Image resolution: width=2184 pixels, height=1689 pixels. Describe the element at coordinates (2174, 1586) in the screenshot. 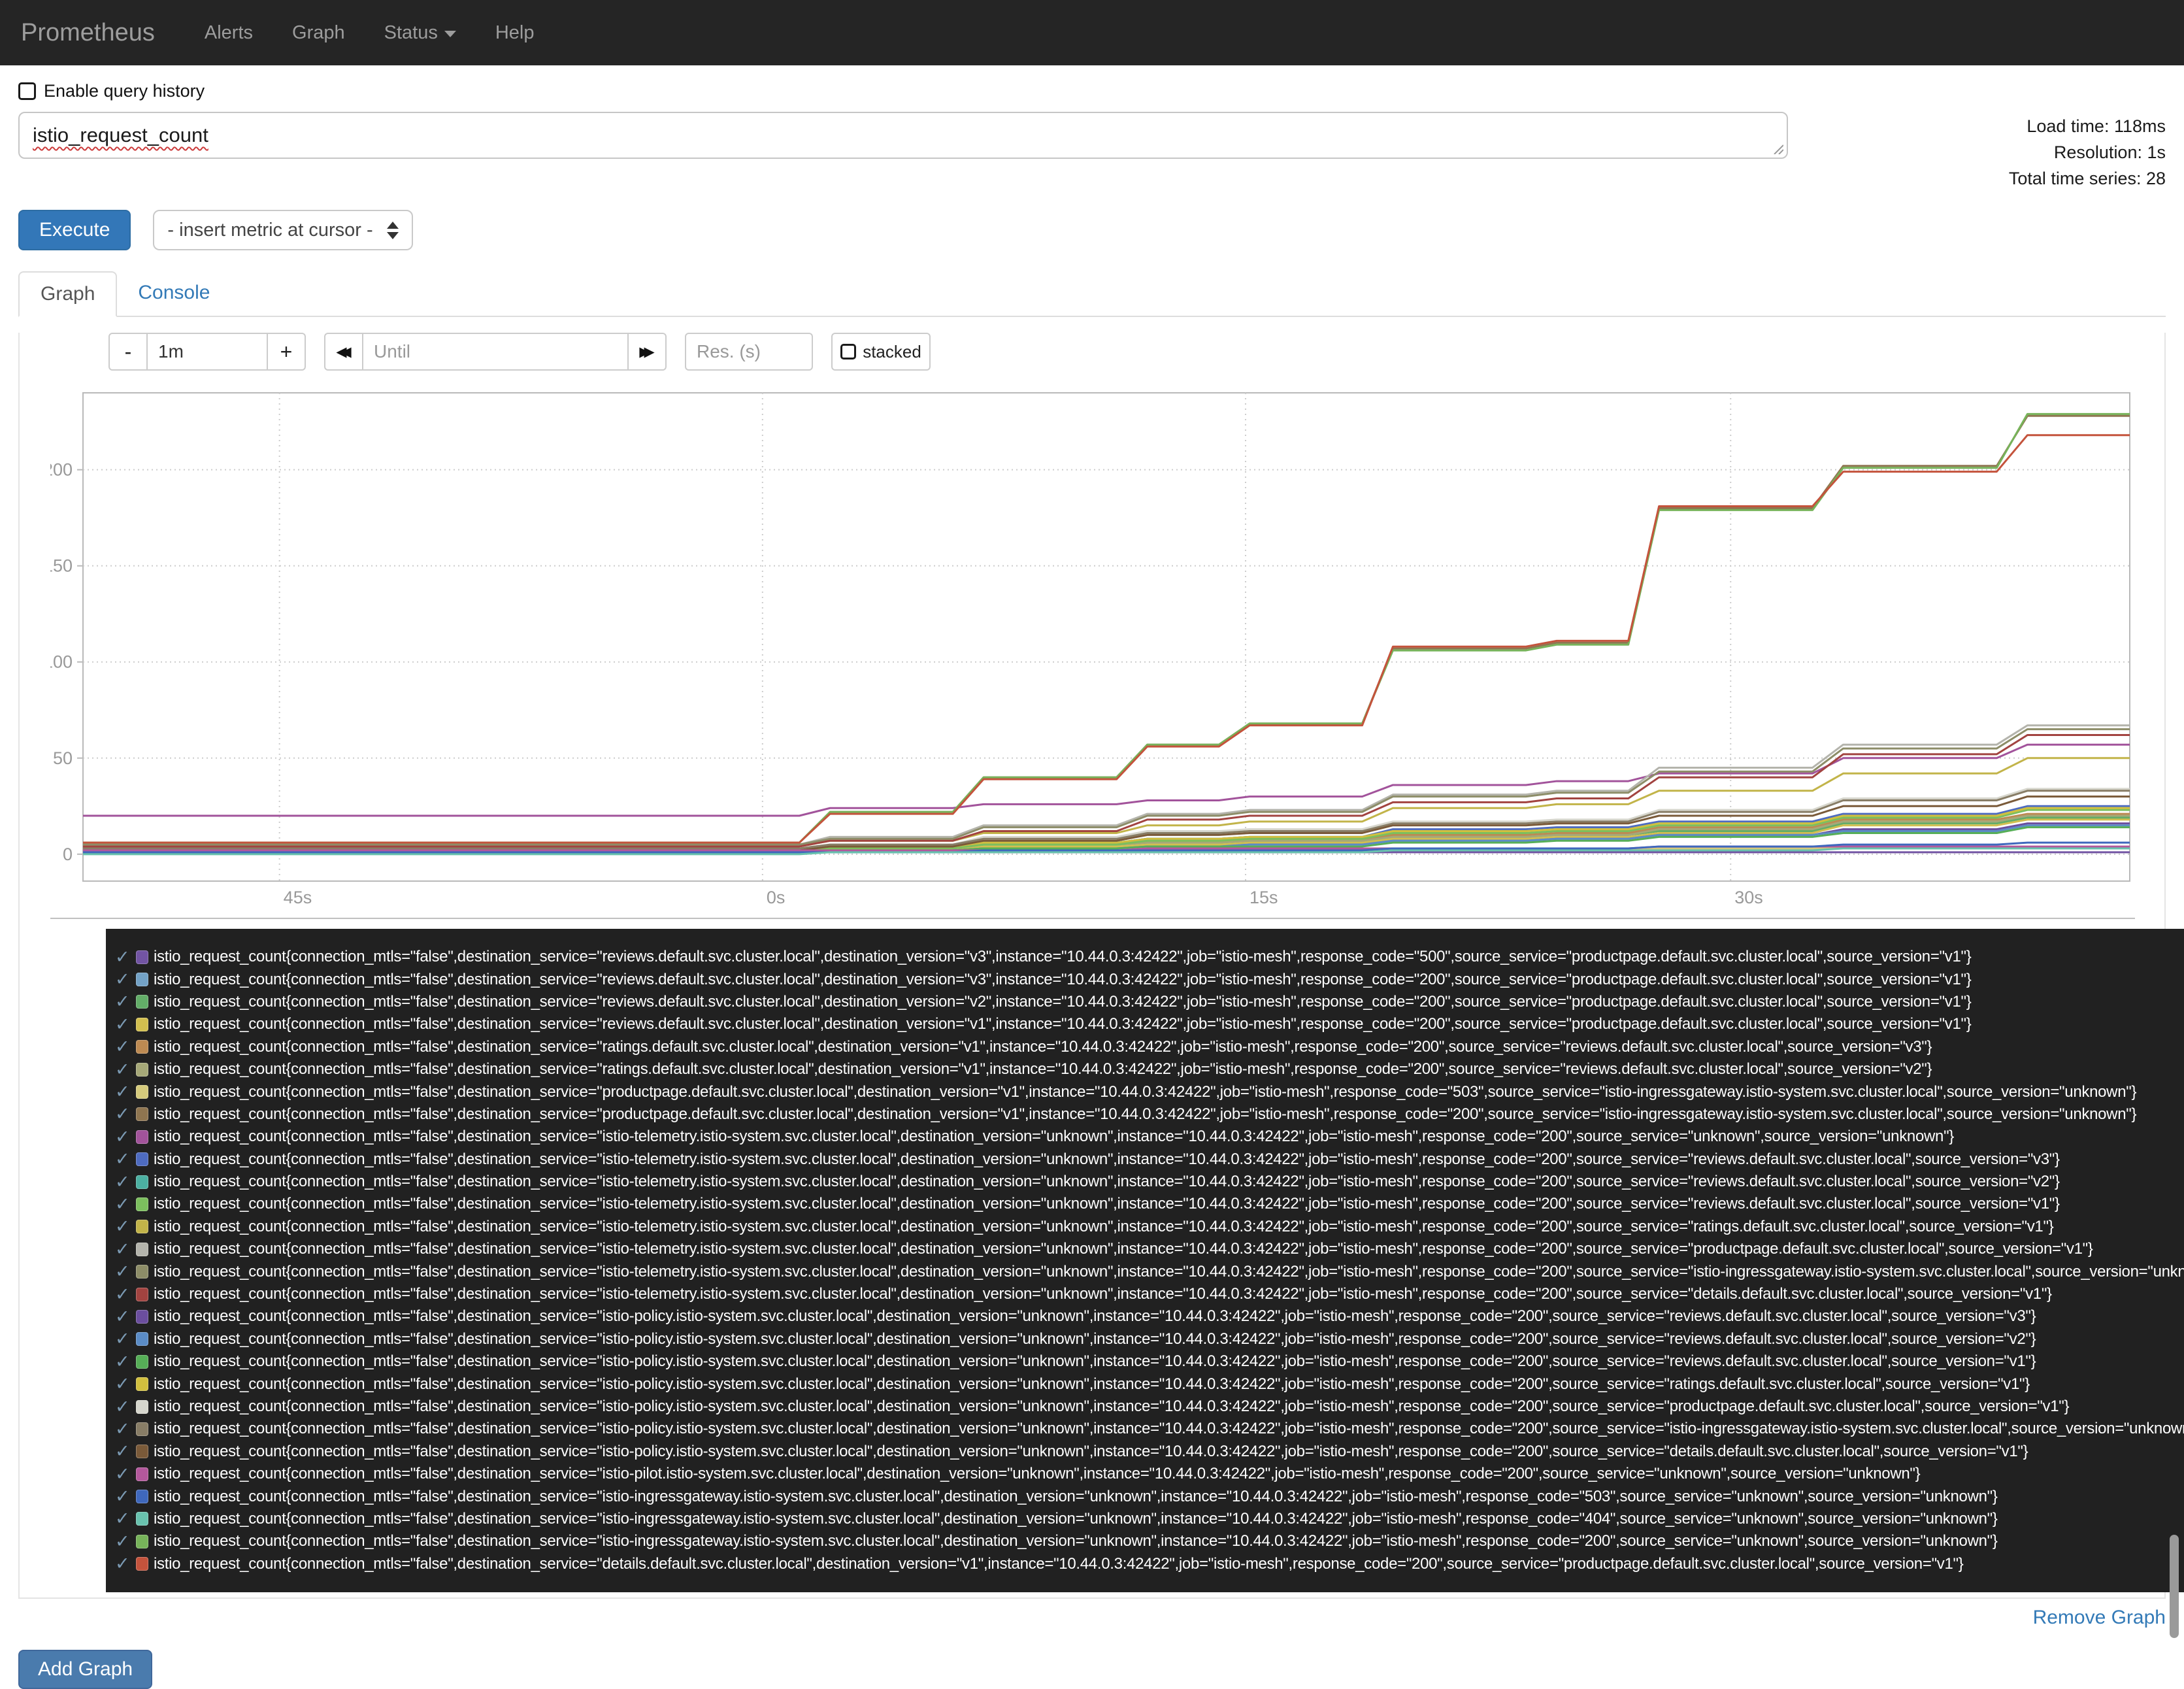

I see `scrollbar-thumb` at that location.